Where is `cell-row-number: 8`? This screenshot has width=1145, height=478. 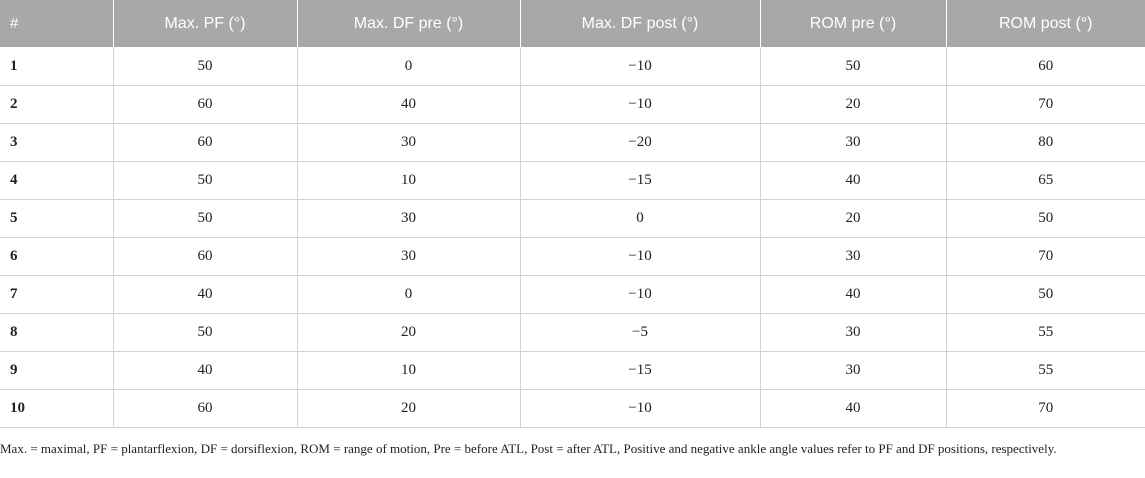 cell-row-number: 8 is located at coordinates (57, 332).